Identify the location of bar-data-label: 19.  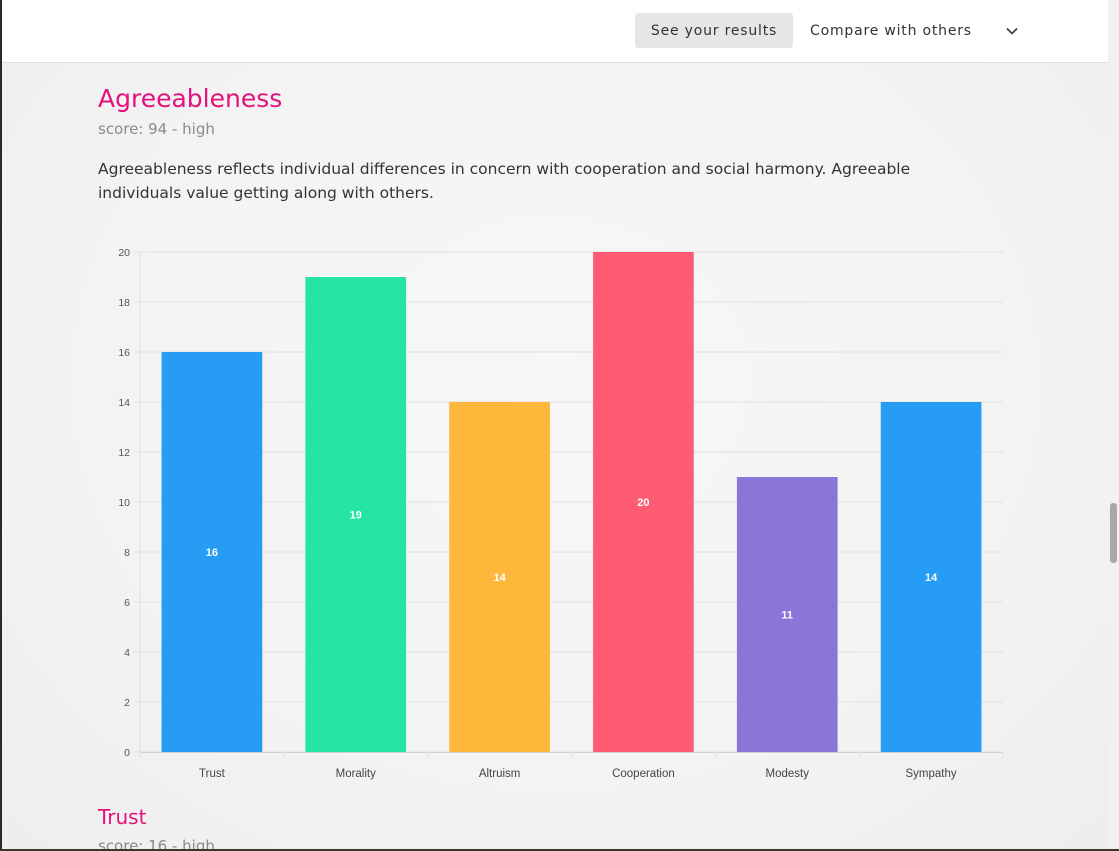
(356, 516).